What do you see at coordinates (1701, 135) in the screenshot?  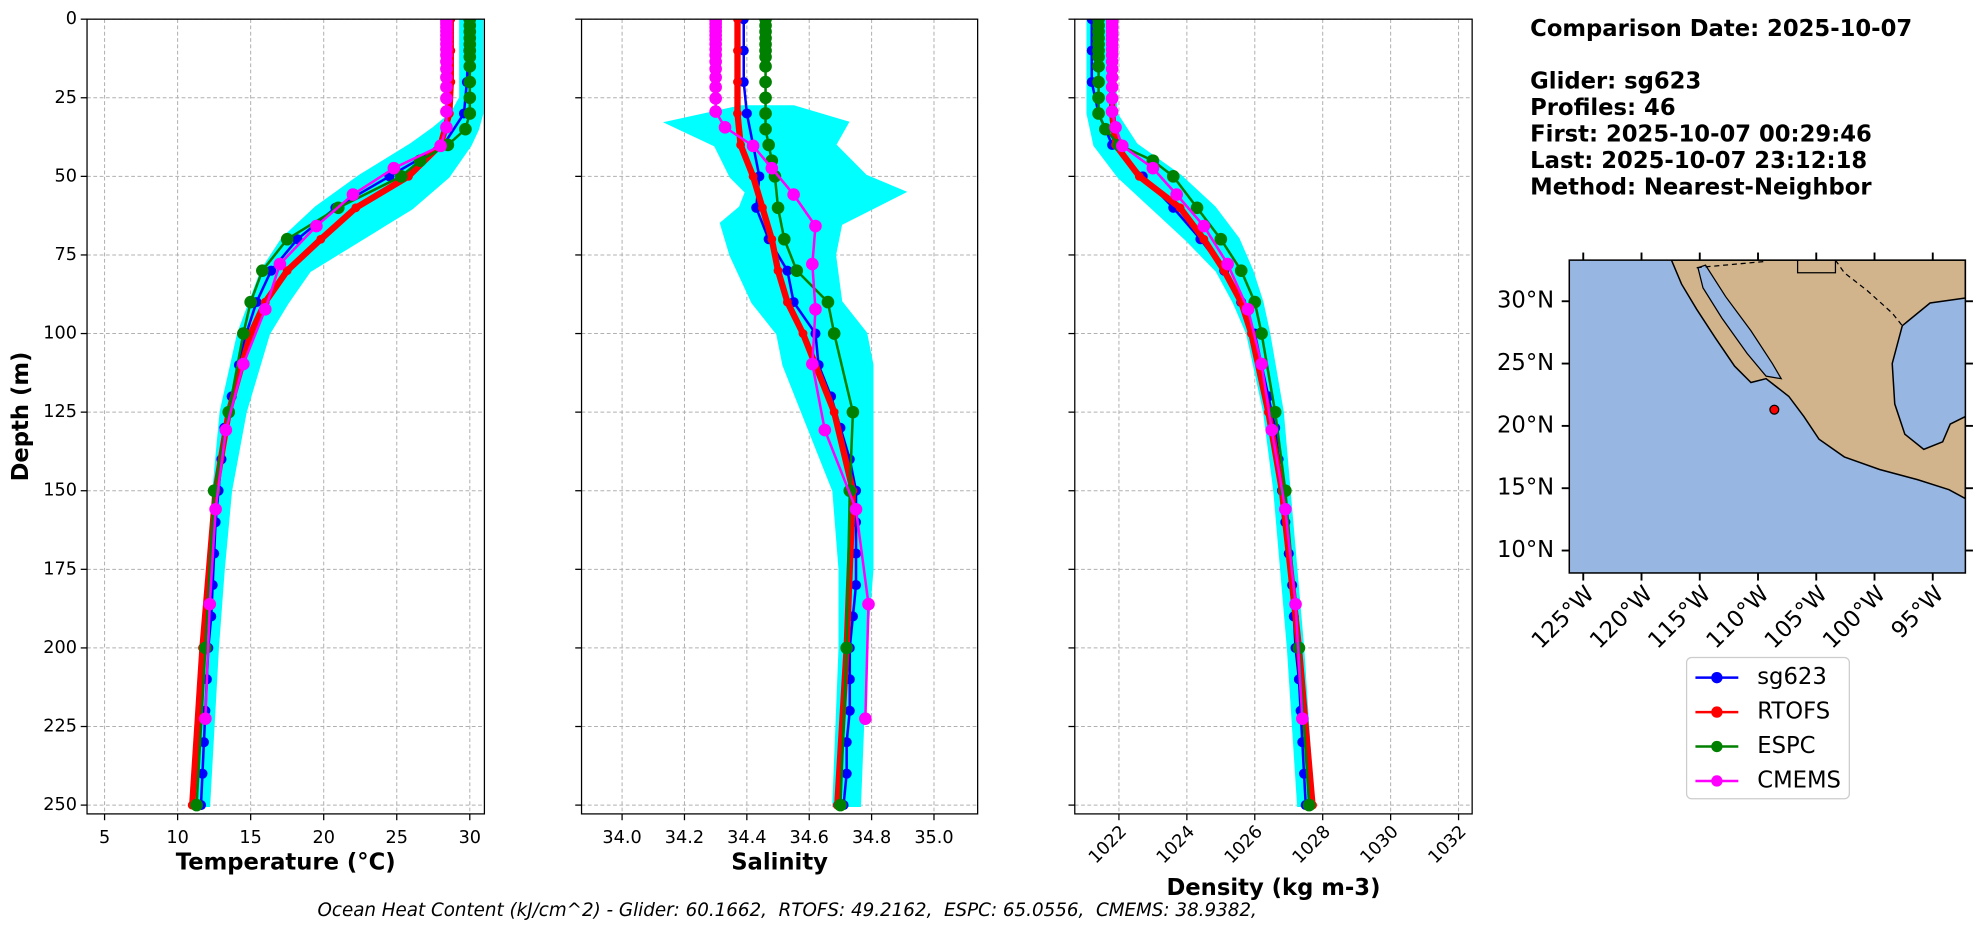 I see `info-line: First: 2025-10-07 00:29:46` at bounding box center [1701, 135].